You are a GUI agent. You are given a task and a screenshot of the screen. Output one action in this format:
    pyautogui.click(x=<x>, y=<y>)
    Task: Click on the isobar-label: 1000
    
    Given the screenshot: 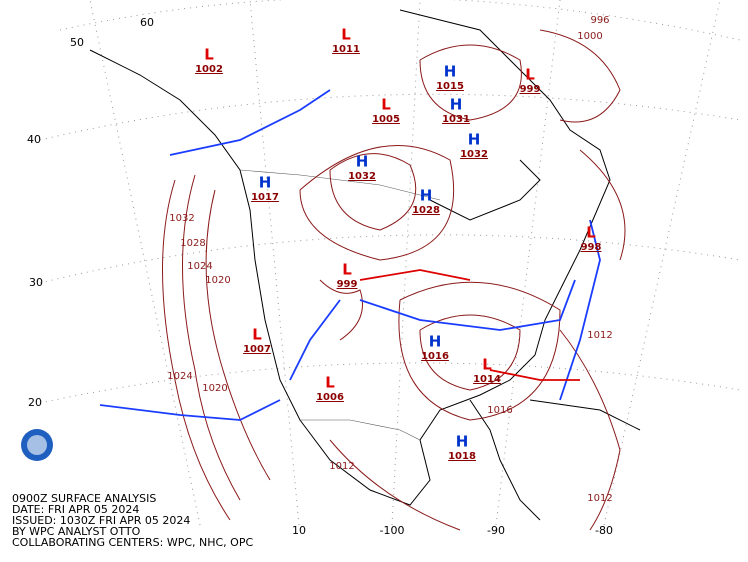 What is the action you would take?
    pyautogui.click(x=589, y=36)
    